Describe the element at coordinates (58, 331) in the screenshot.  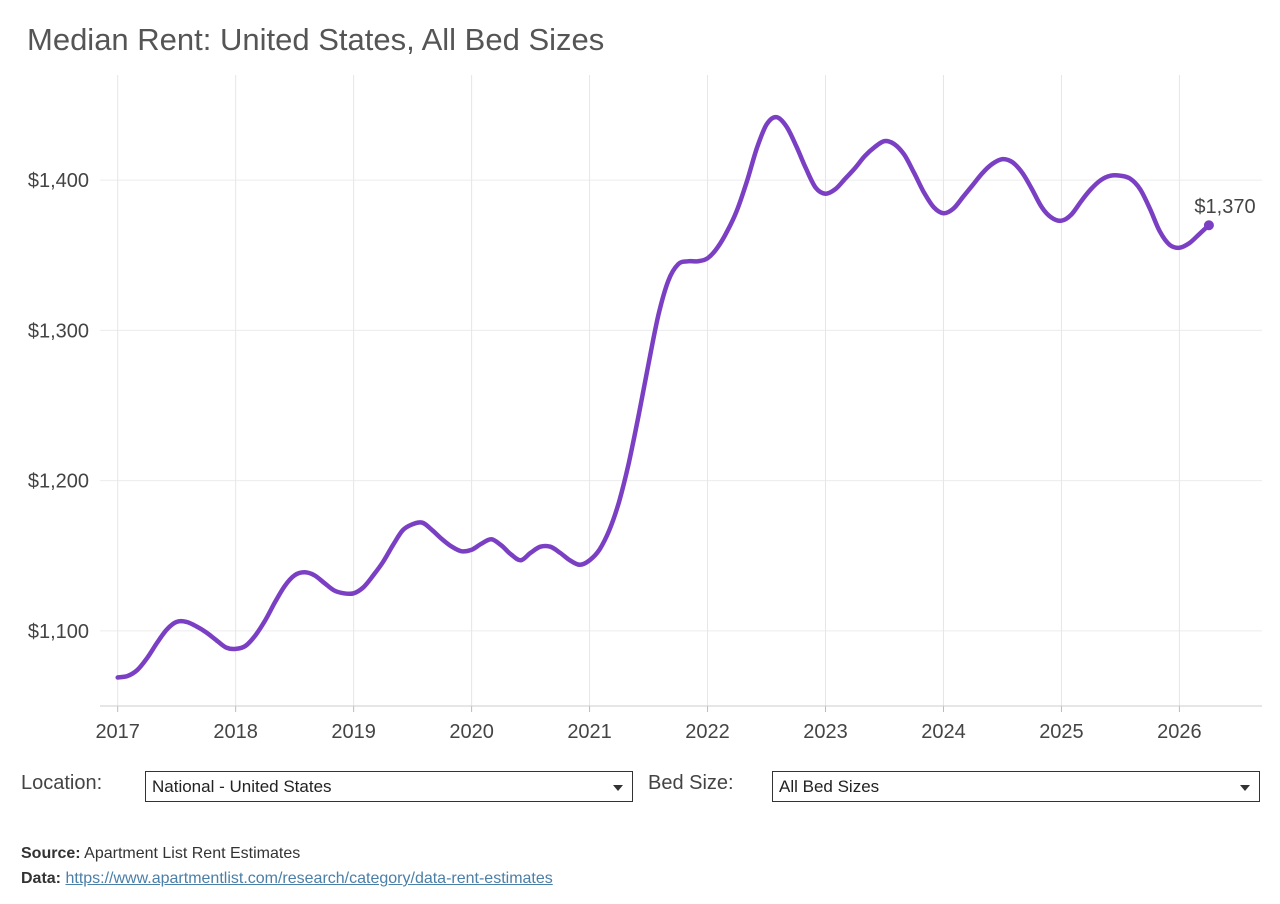
I see `y-tick-label: $1,300` at that location.